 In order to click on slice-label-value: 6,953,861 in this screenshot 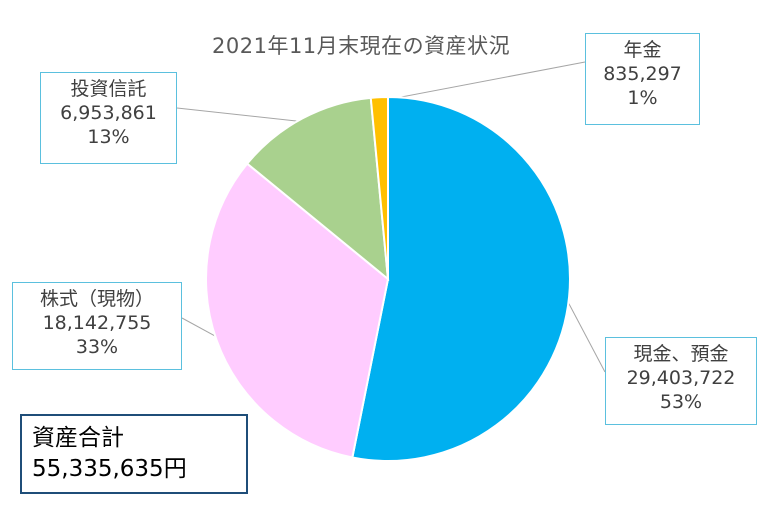, I will do `click(108, 113)`.